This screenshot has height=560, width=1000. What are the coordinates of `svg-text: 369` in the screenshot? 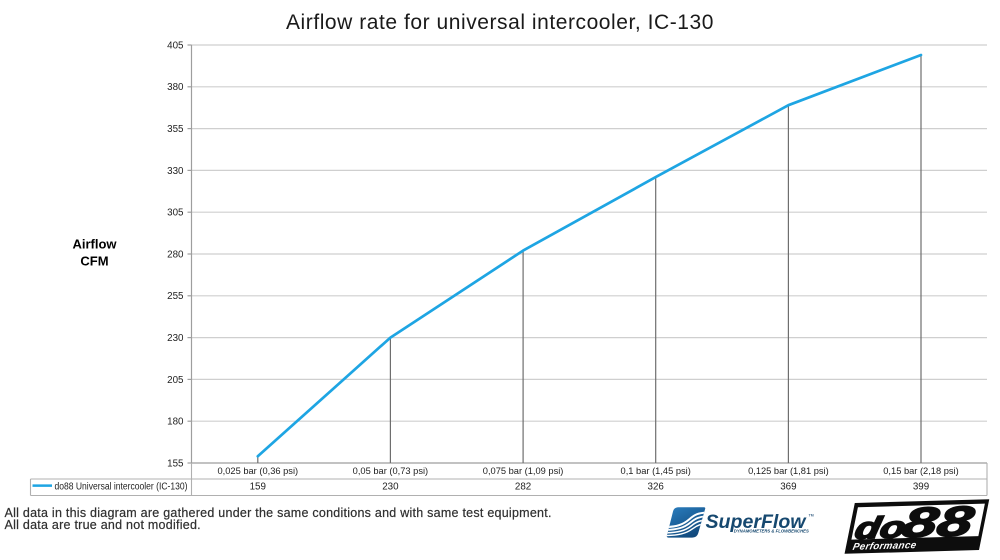 It's located at (788, 487).